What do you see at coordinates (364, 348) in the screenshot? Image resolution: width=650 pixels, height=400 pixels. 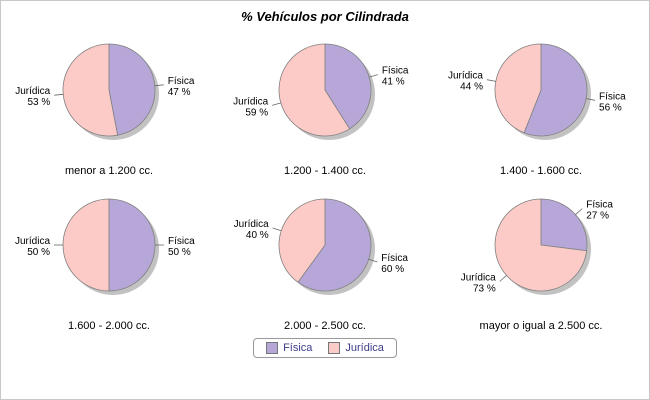 I see `legend-label: Jurídica` at bounding box center [364, 348].